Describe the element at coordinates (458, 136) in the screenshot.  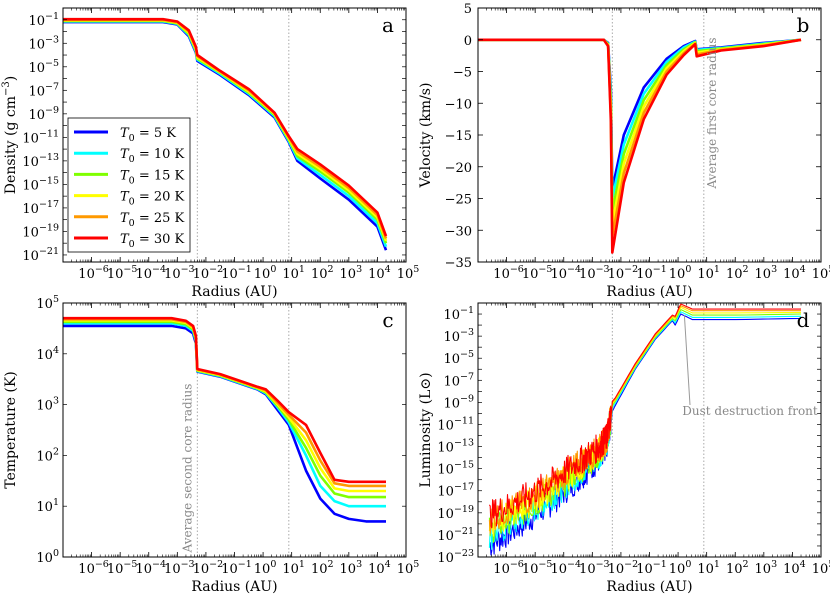
I see `y-tick-label-b-4: −15` at that location.